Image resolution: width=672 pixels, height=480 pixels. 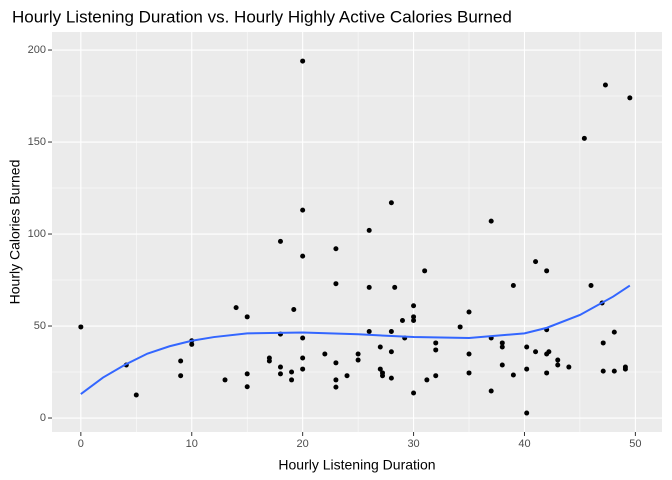 What do you see at coordinates (37, 234) in the screenshot?
I see `y-tick-label: 100` at bounding box center [37, 234].